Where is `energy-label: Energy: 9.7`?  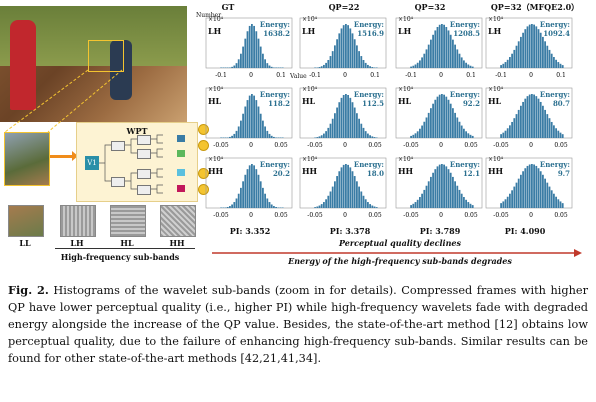 energy-label: Energy: 9.7 is located at coordinates (554, 169).